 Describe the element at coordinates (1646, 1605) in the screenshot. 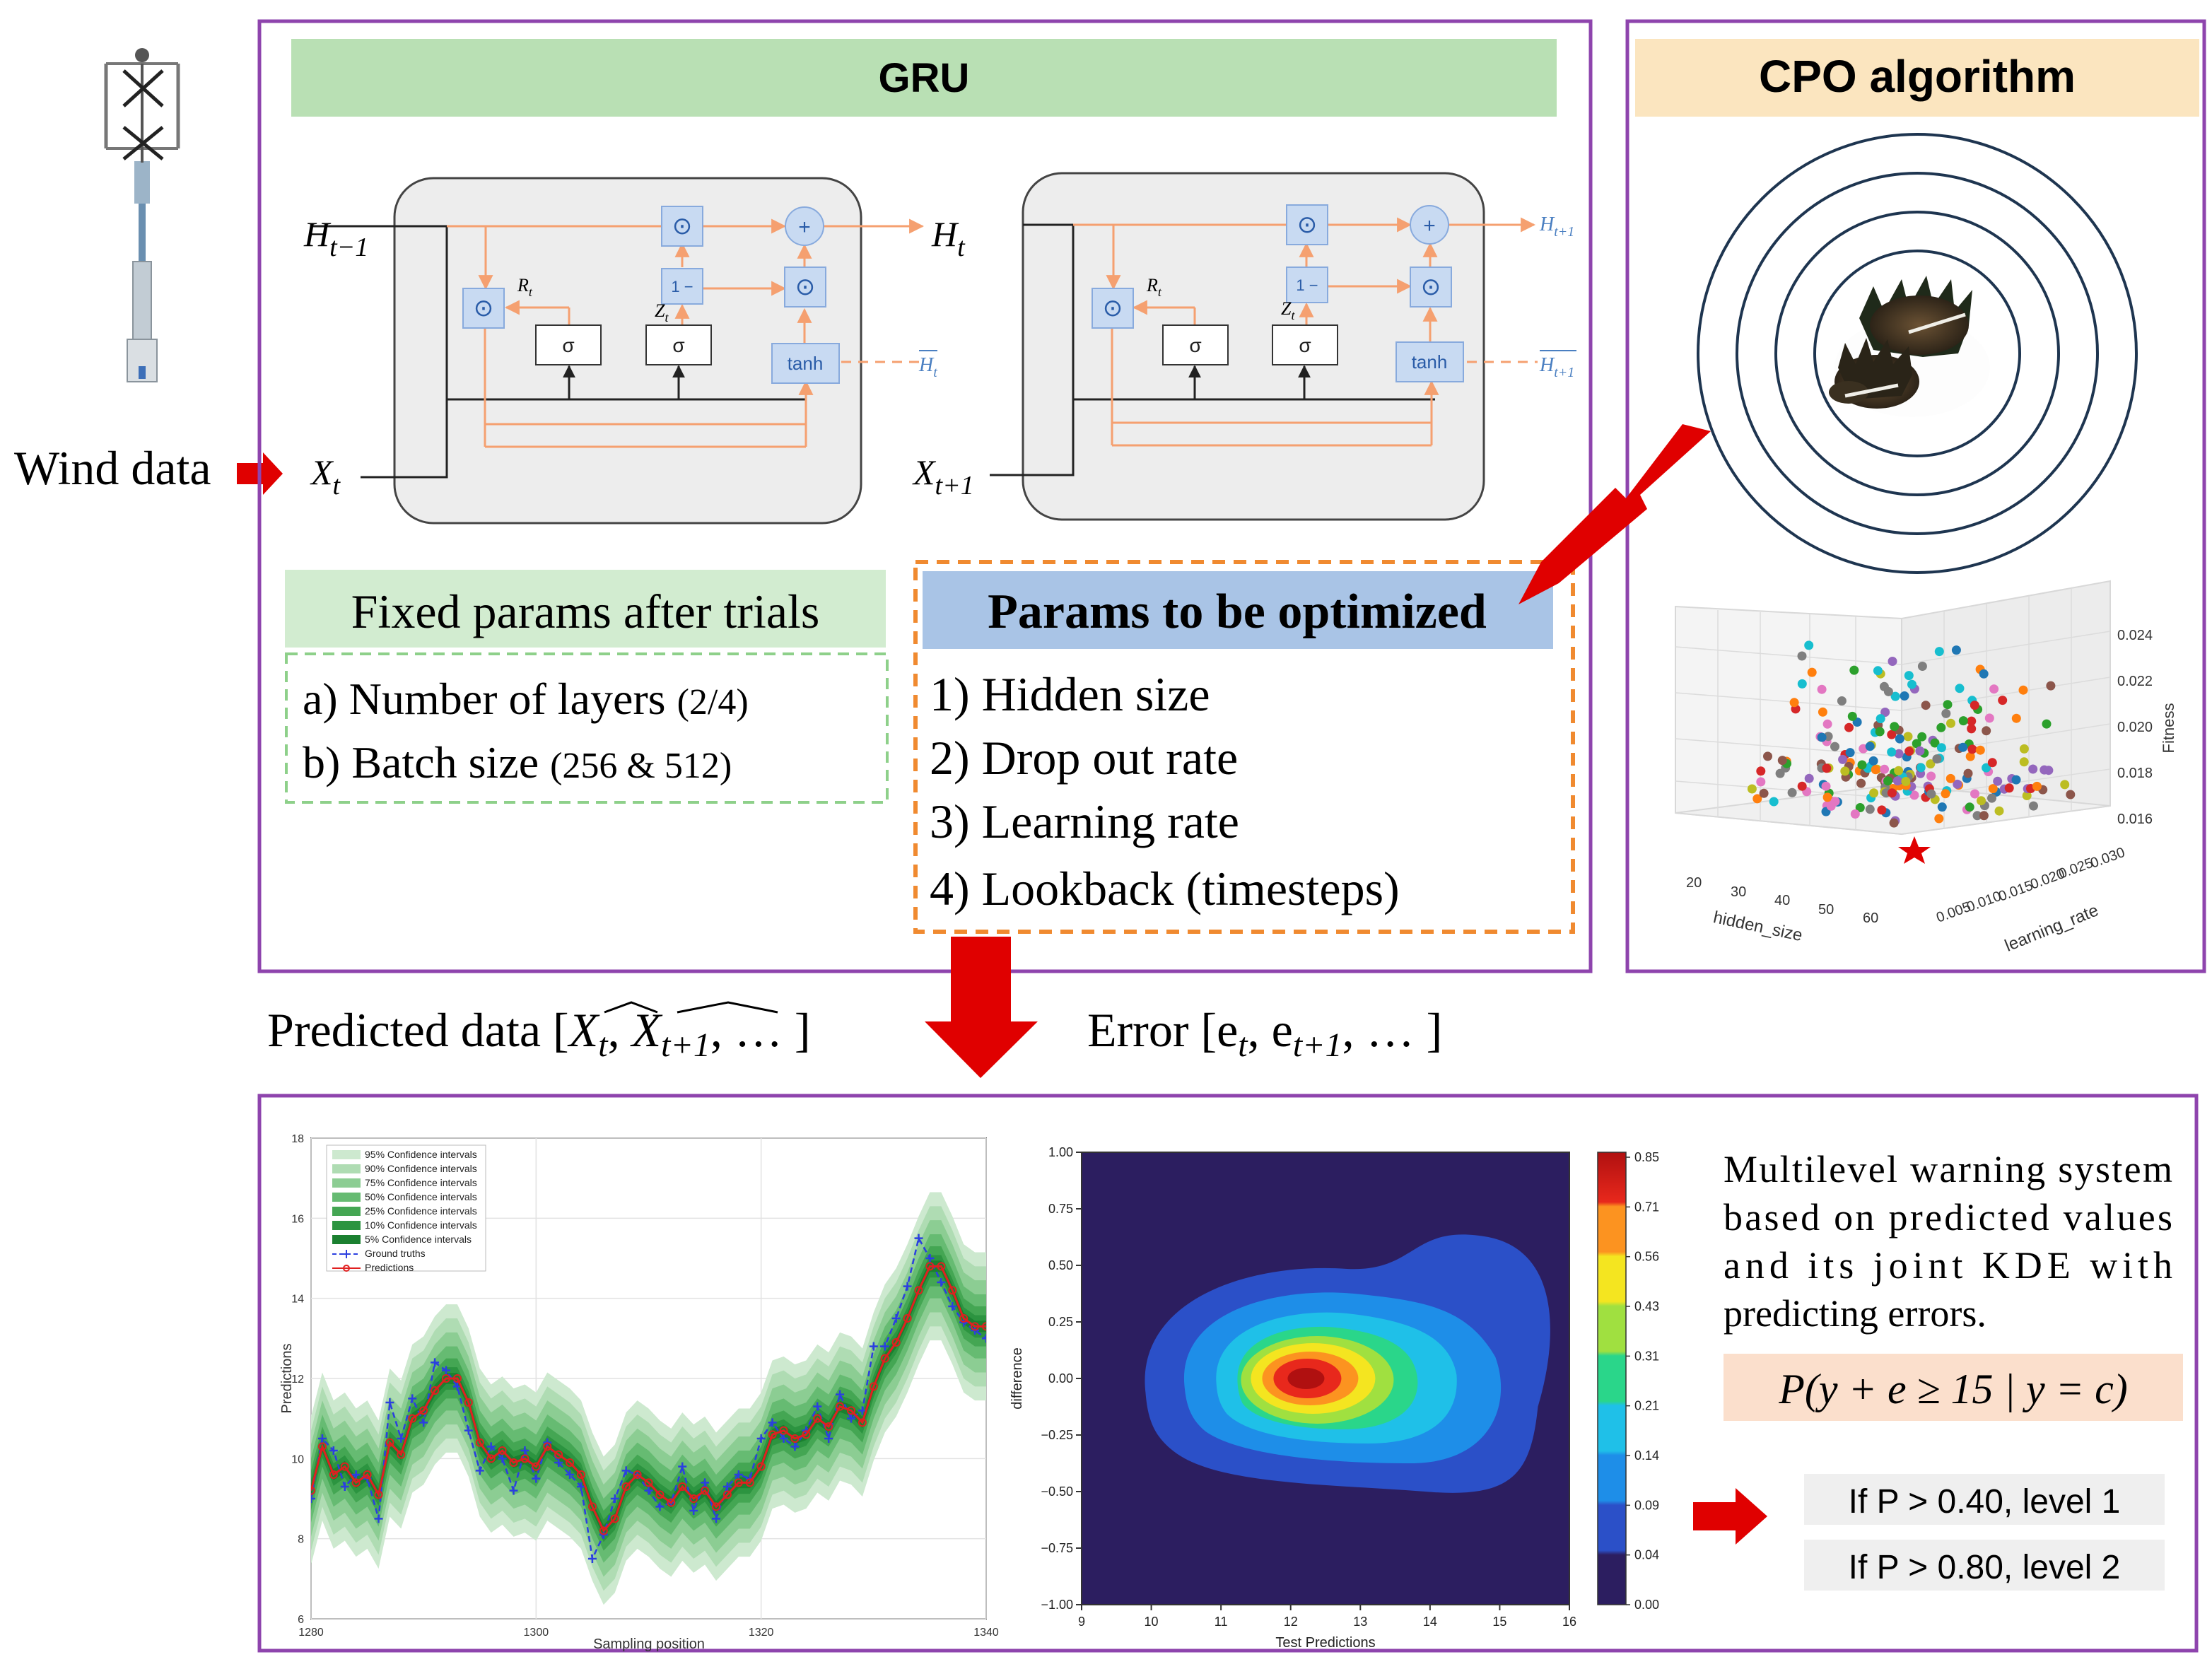

I see `cb-tick: 0.00` at that location.